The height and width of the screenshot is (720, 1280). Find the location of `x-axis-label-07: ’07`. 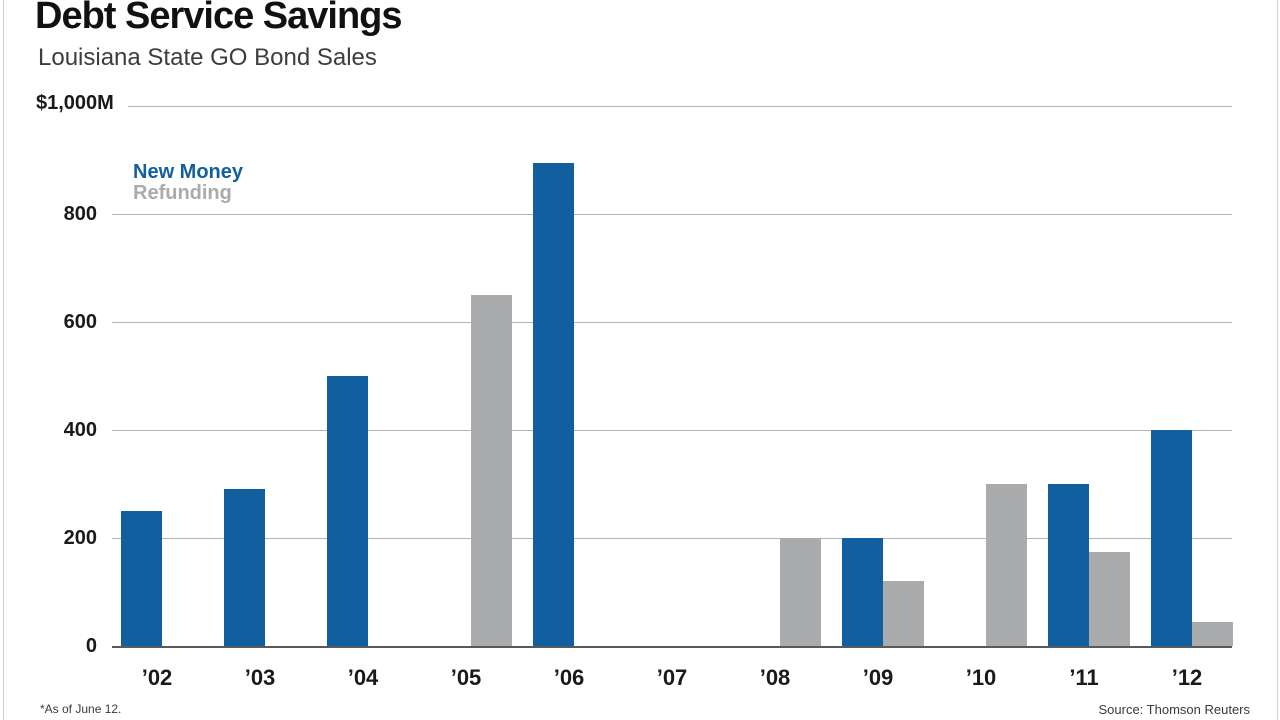

x-axis-label-07: ’07 is located at coordinates (672, 677).